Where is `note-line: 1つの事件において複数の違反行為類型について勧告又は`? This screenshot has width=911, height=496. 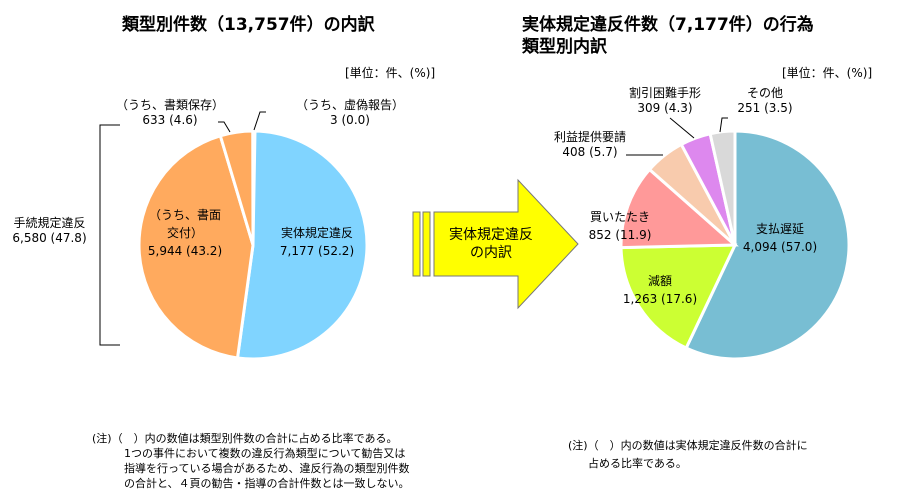
note-line: 1つの事件において複数の違反行為類型について勧告又は is located at coordinates (265, 453).